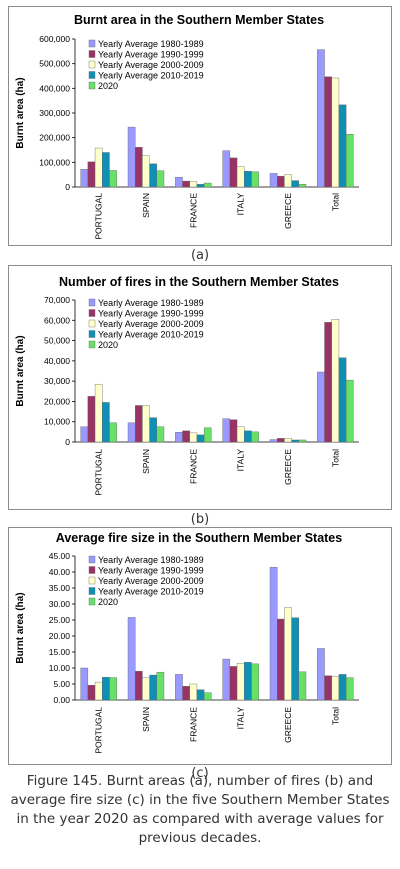 The width and height of the screenshot is (400, 869). I want to click on legend-label: 2020, so click(108, 602).